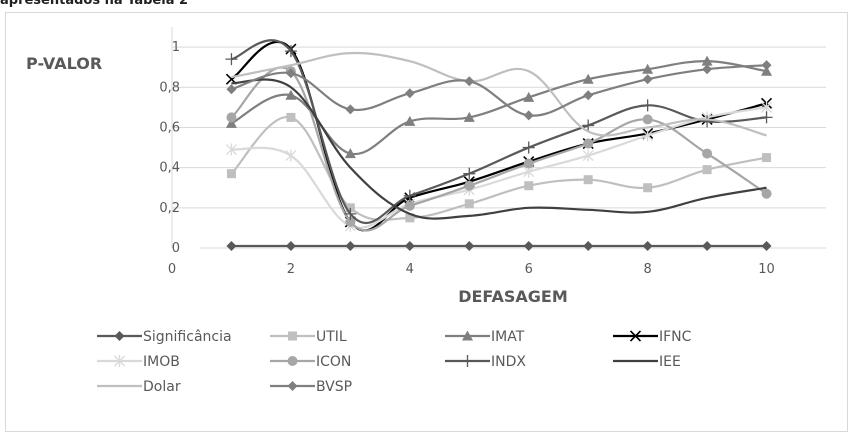 The height and width of the screenshot is (432, 853). What do you see at coordinates (291, 269) in the screenshot?
I see `x-tick-label: 2` at bounding box center [291, 269].